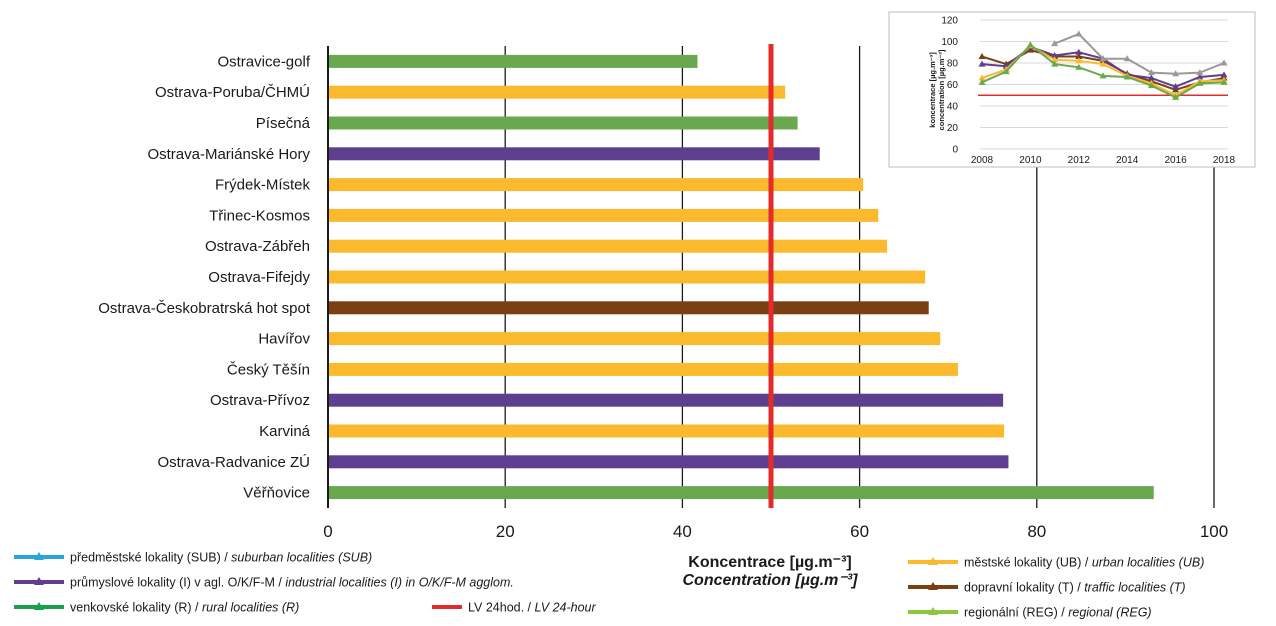 The image size is (1276, 626). What do you see at coordinates (771, 580) in the screenshot?
I see `x-axis-title-en: Concentration [µg.m⁻³]` at bounding box center [771, 580].